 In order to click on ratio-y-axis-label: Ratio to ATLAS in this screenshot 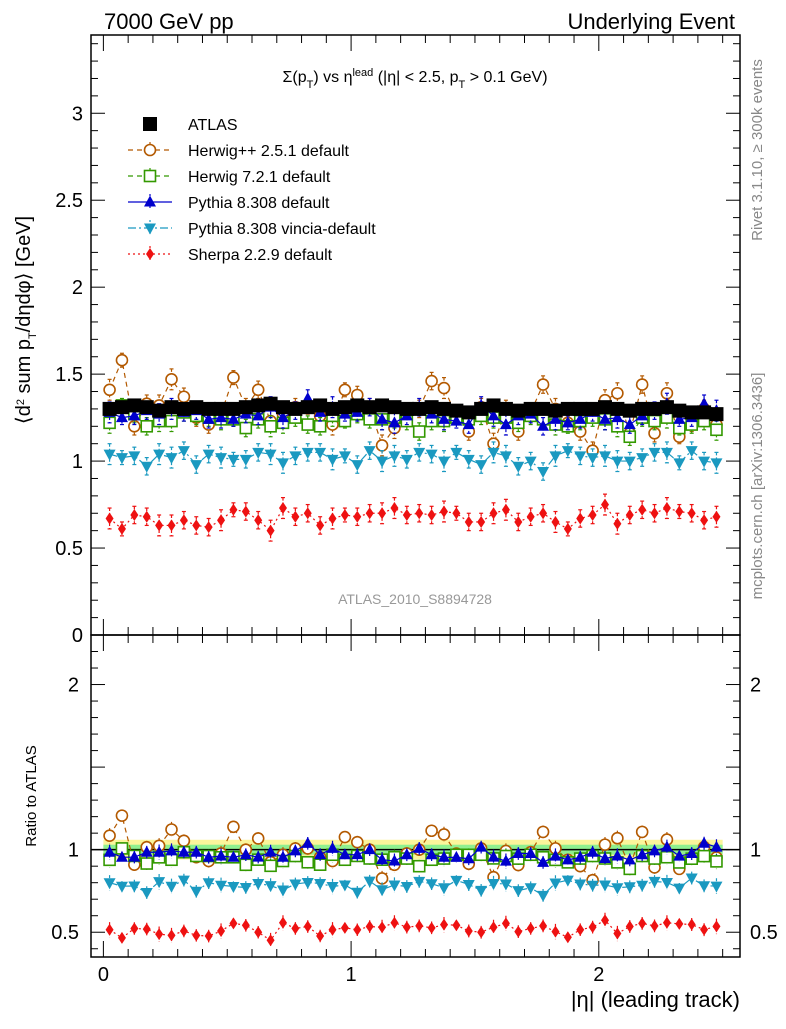, I will do `click(31, 795)`.